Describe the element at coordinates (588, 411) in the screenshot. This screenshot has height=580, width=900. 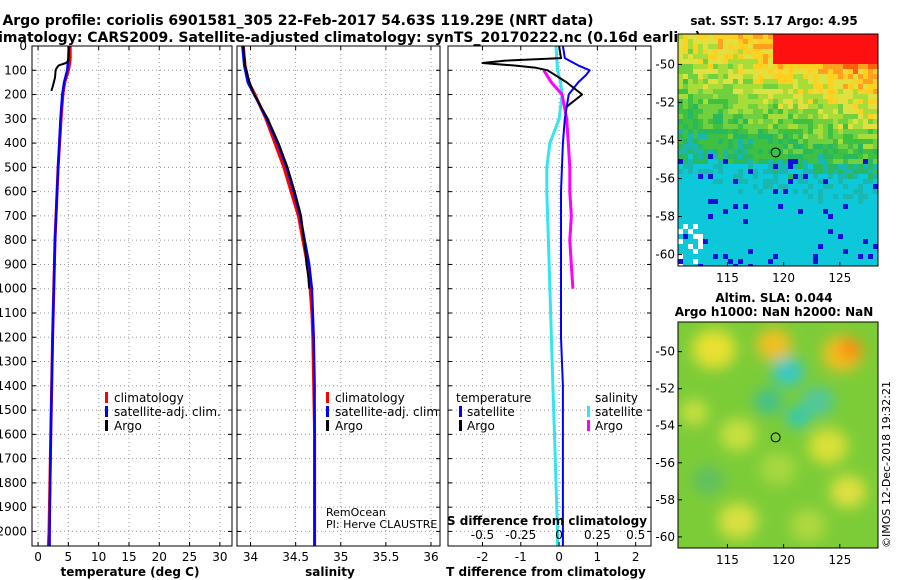
I see `legend-swatch-s-satellite` at that location.